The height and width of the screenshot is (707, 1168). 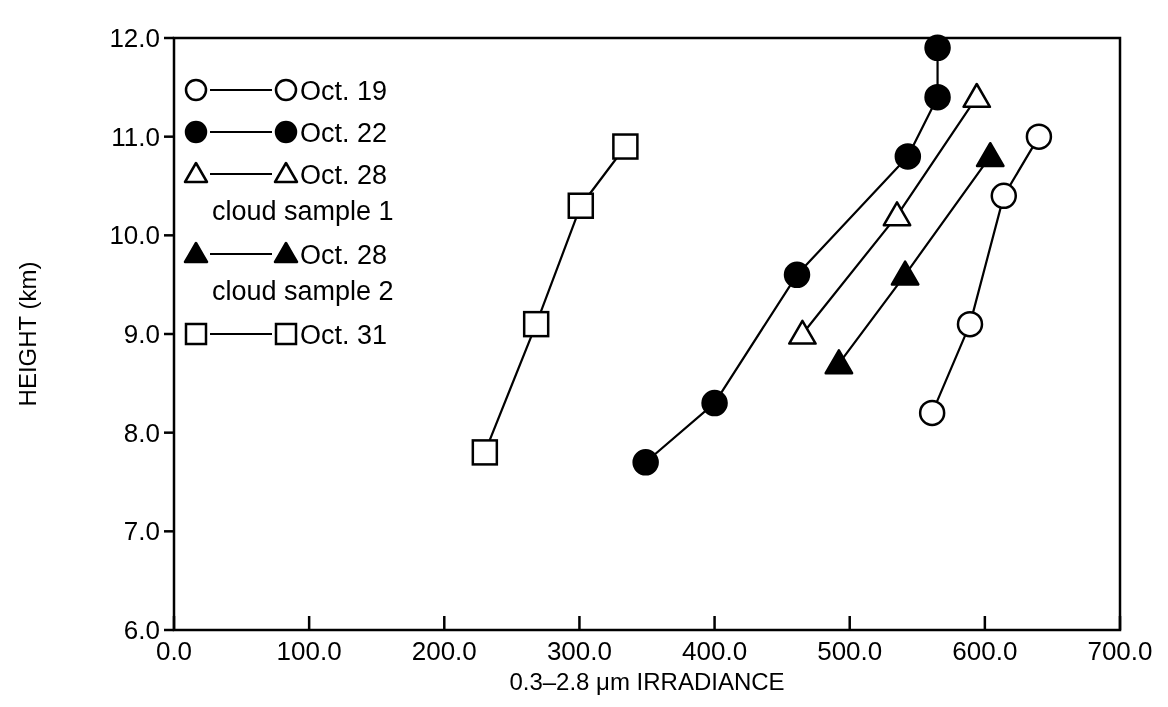 What do you see at coordinates (647, 681) in the screenshot?
I see `x-axis-title: 0.3–2.8 μm IRRADIANCE` at bounding box center [647, 681].